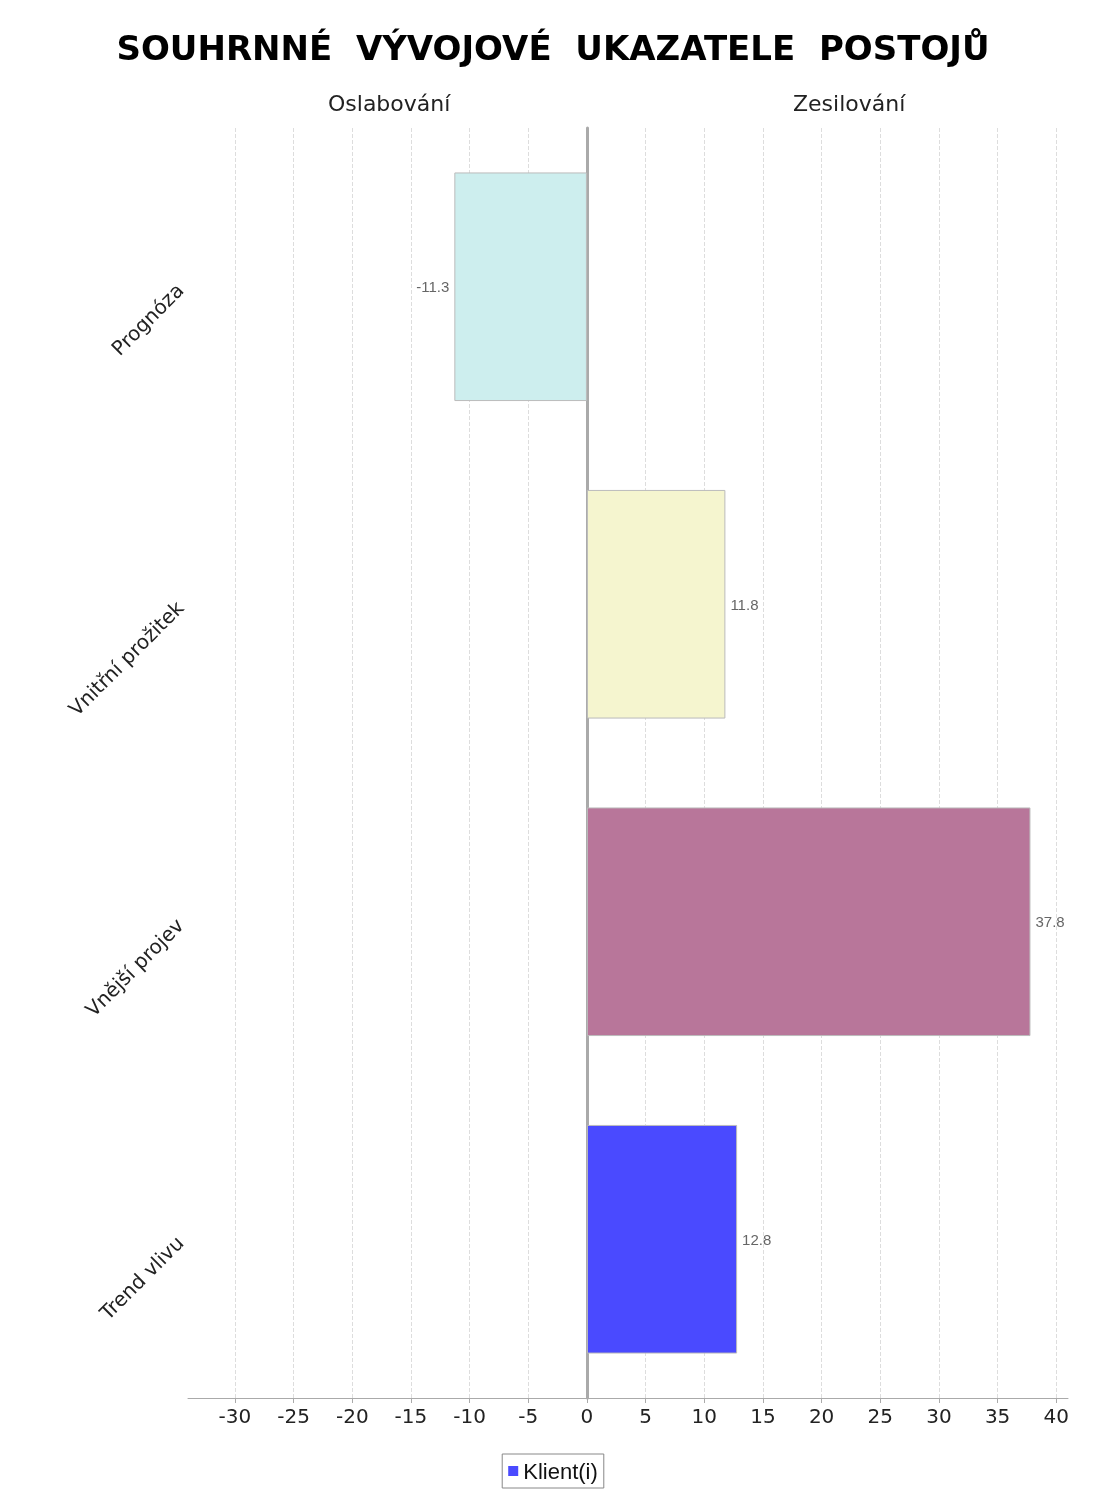 The image size is (1102, 1510). Describe the element at coordinates (560, 1471) in the screenshot. I see `legend-label: Klient(i)` at that location.